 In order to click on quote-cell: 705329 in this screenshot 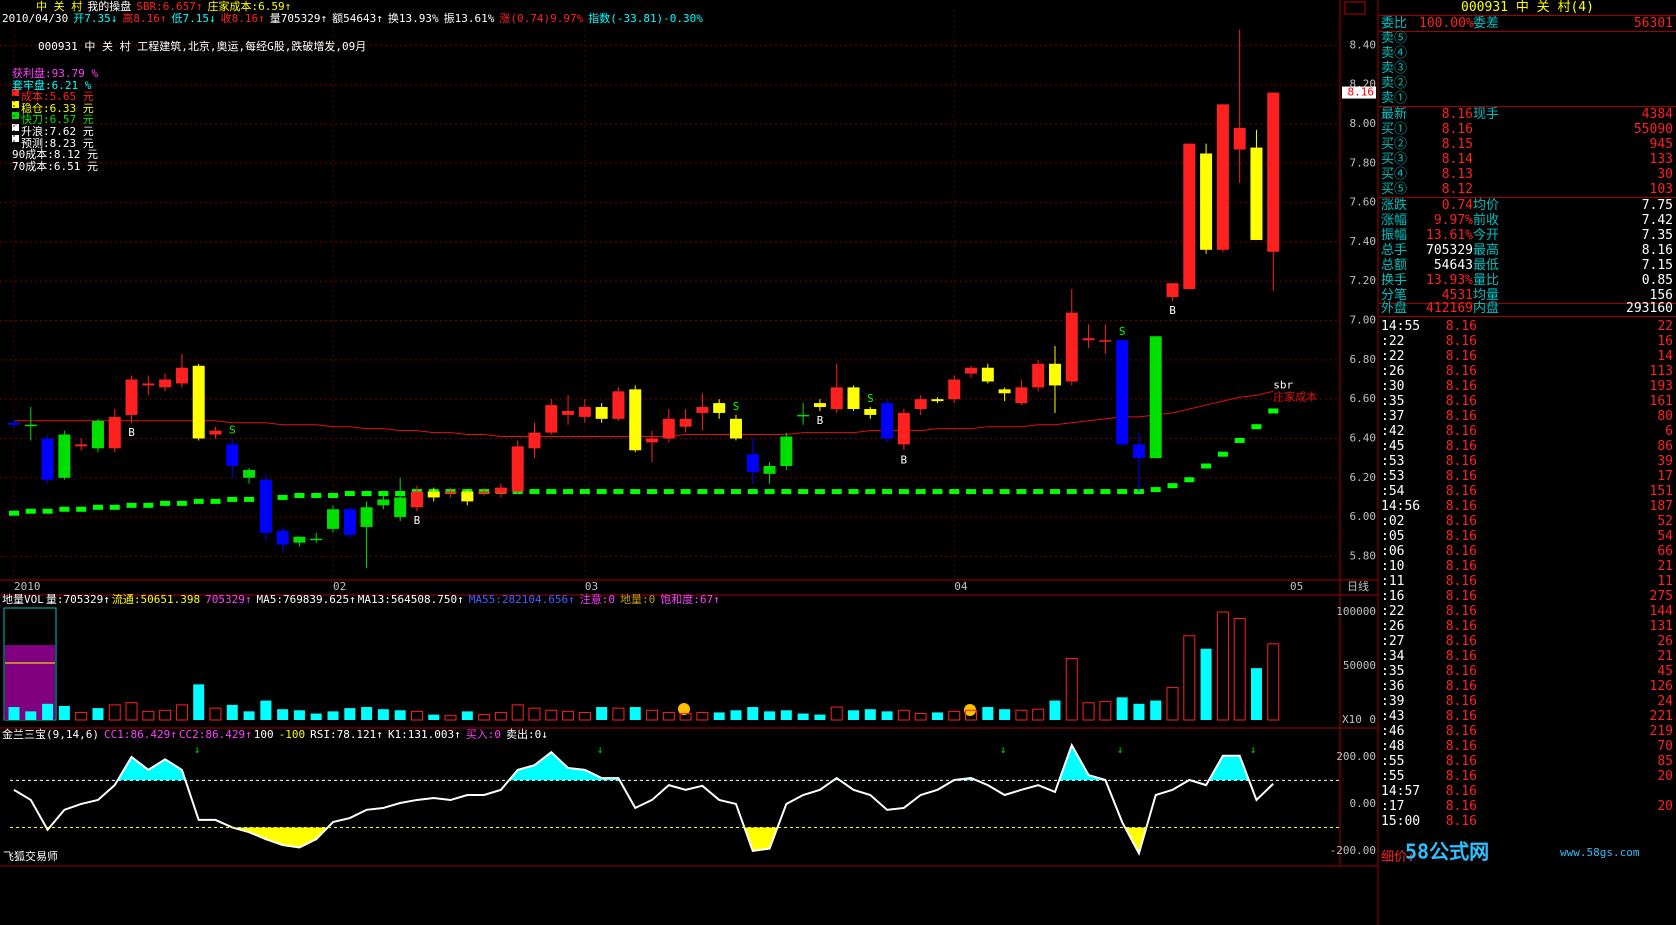, I will do `click(1449, 250)`.